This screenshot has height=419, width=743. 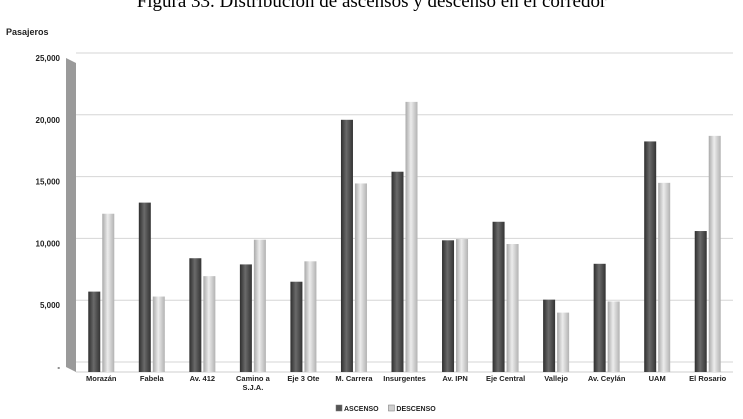 What do you see at coordinates (397, 271) in the screenshot?
I see `bar-ascenso: ASCENSO: 15800` at bounding box center [397, 271].